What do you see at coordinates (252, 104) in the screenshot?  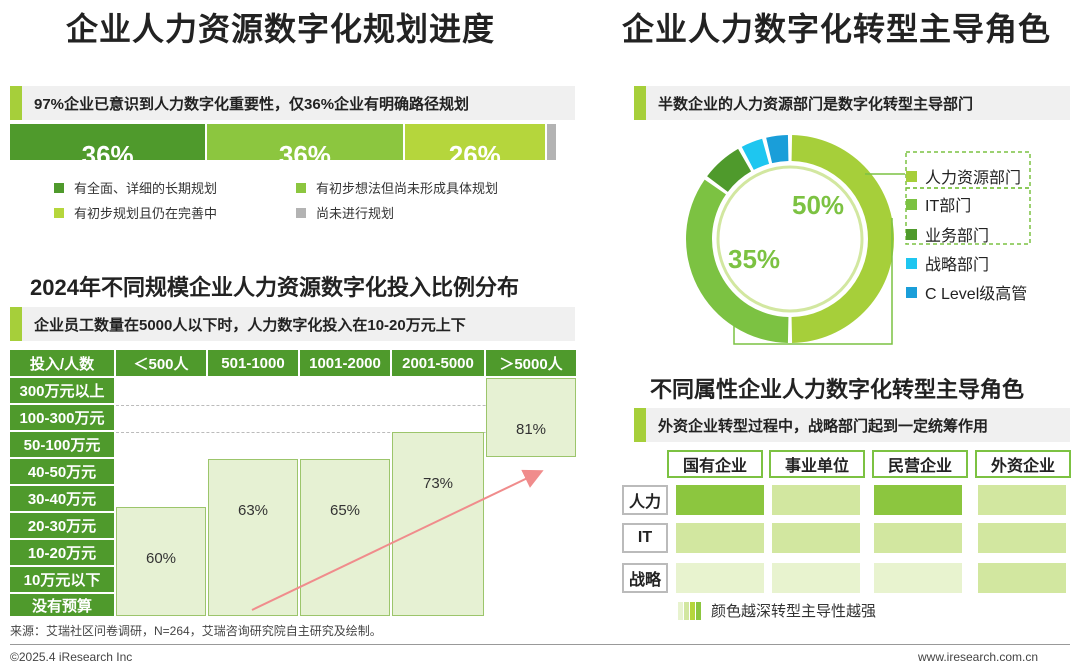 I see `left-banner-text: 97%企业已意识到人力数字化重要性，仅36%企业有明确路径规划` at bounding box center [252, 104].